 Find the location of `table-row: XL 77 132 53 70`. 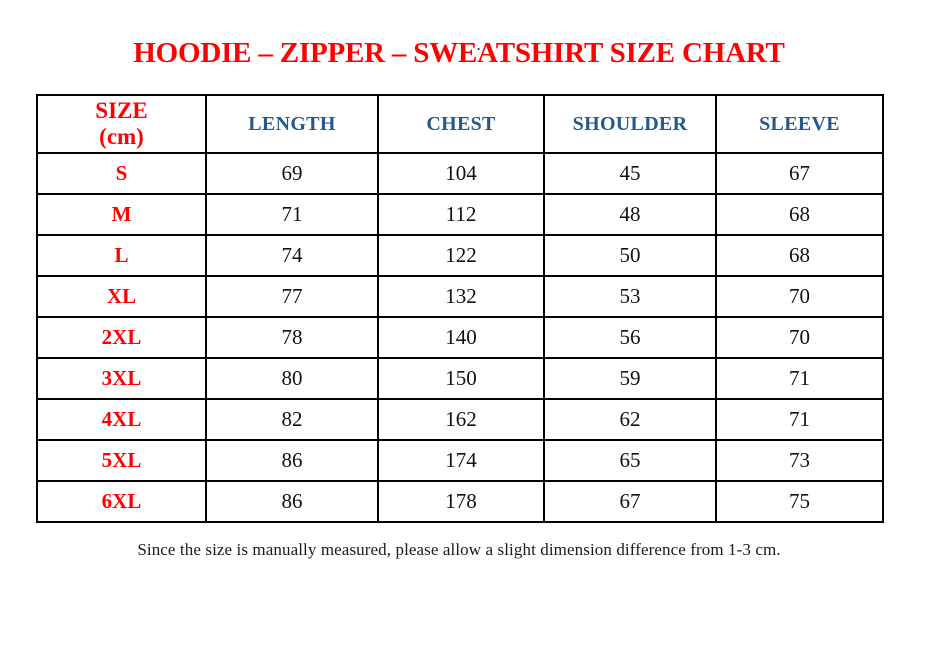

table-row: XL 77 132 53 70 is located at coordinates (460, 296).